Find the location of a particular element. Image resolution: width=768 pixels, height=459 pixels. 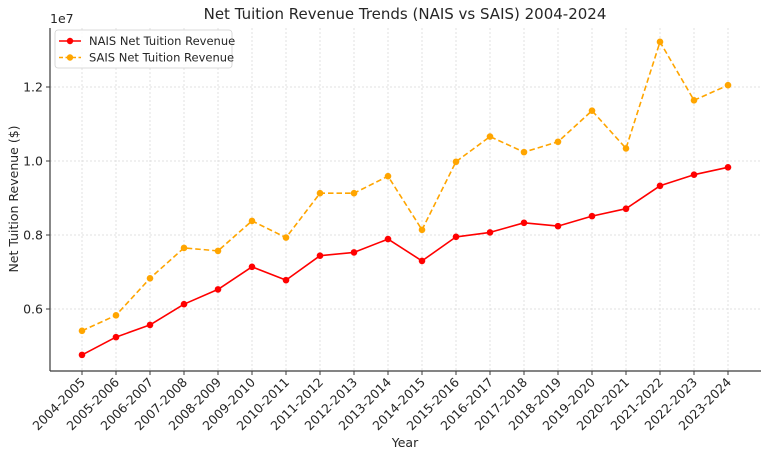

legend-label: NAIS Net Tuition Revenue is located at coordinates (162, 41).